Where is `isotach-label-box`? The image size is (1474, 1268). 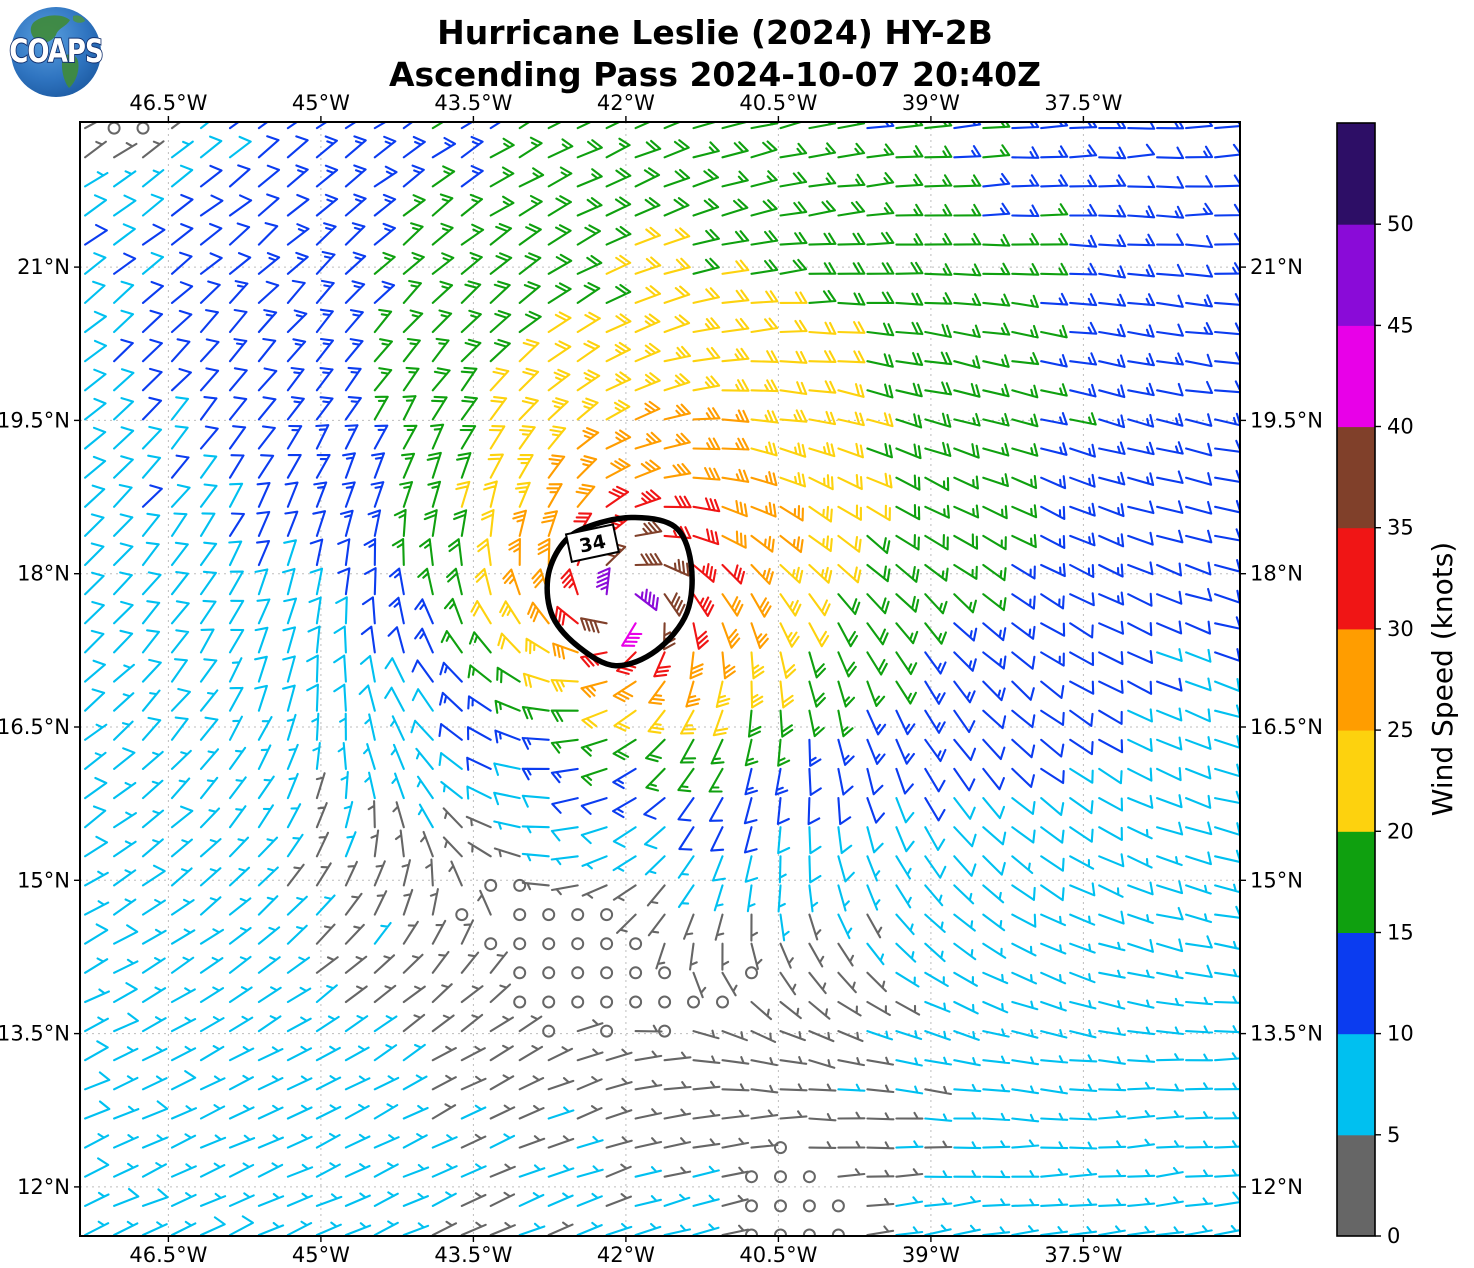 isotach-label-box is located at coordinates (592, 543).